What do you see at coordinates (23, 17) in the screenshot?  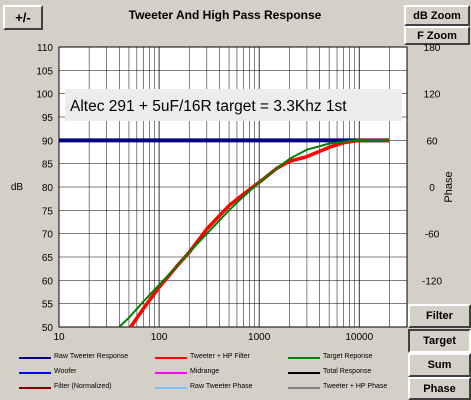 I see `plus-minus-button: +/-` at bounding box center [23, 17].